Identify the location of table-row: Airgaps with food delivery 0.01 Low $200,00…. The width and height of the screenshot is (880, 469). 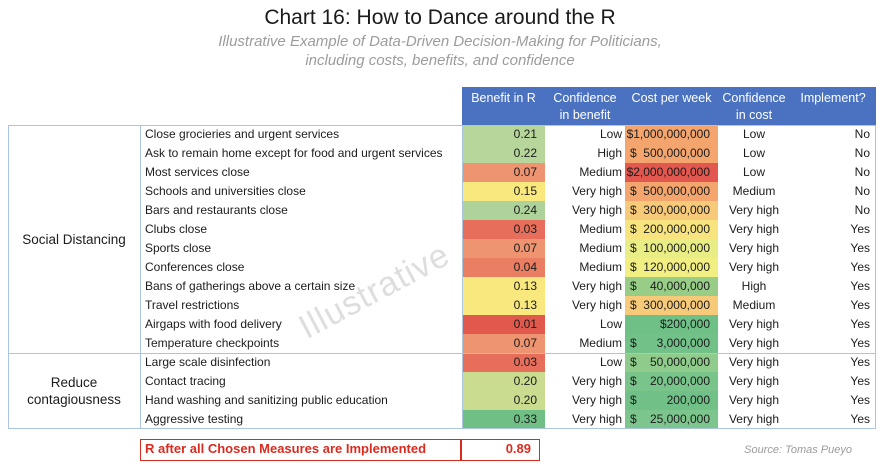
(440, 324).